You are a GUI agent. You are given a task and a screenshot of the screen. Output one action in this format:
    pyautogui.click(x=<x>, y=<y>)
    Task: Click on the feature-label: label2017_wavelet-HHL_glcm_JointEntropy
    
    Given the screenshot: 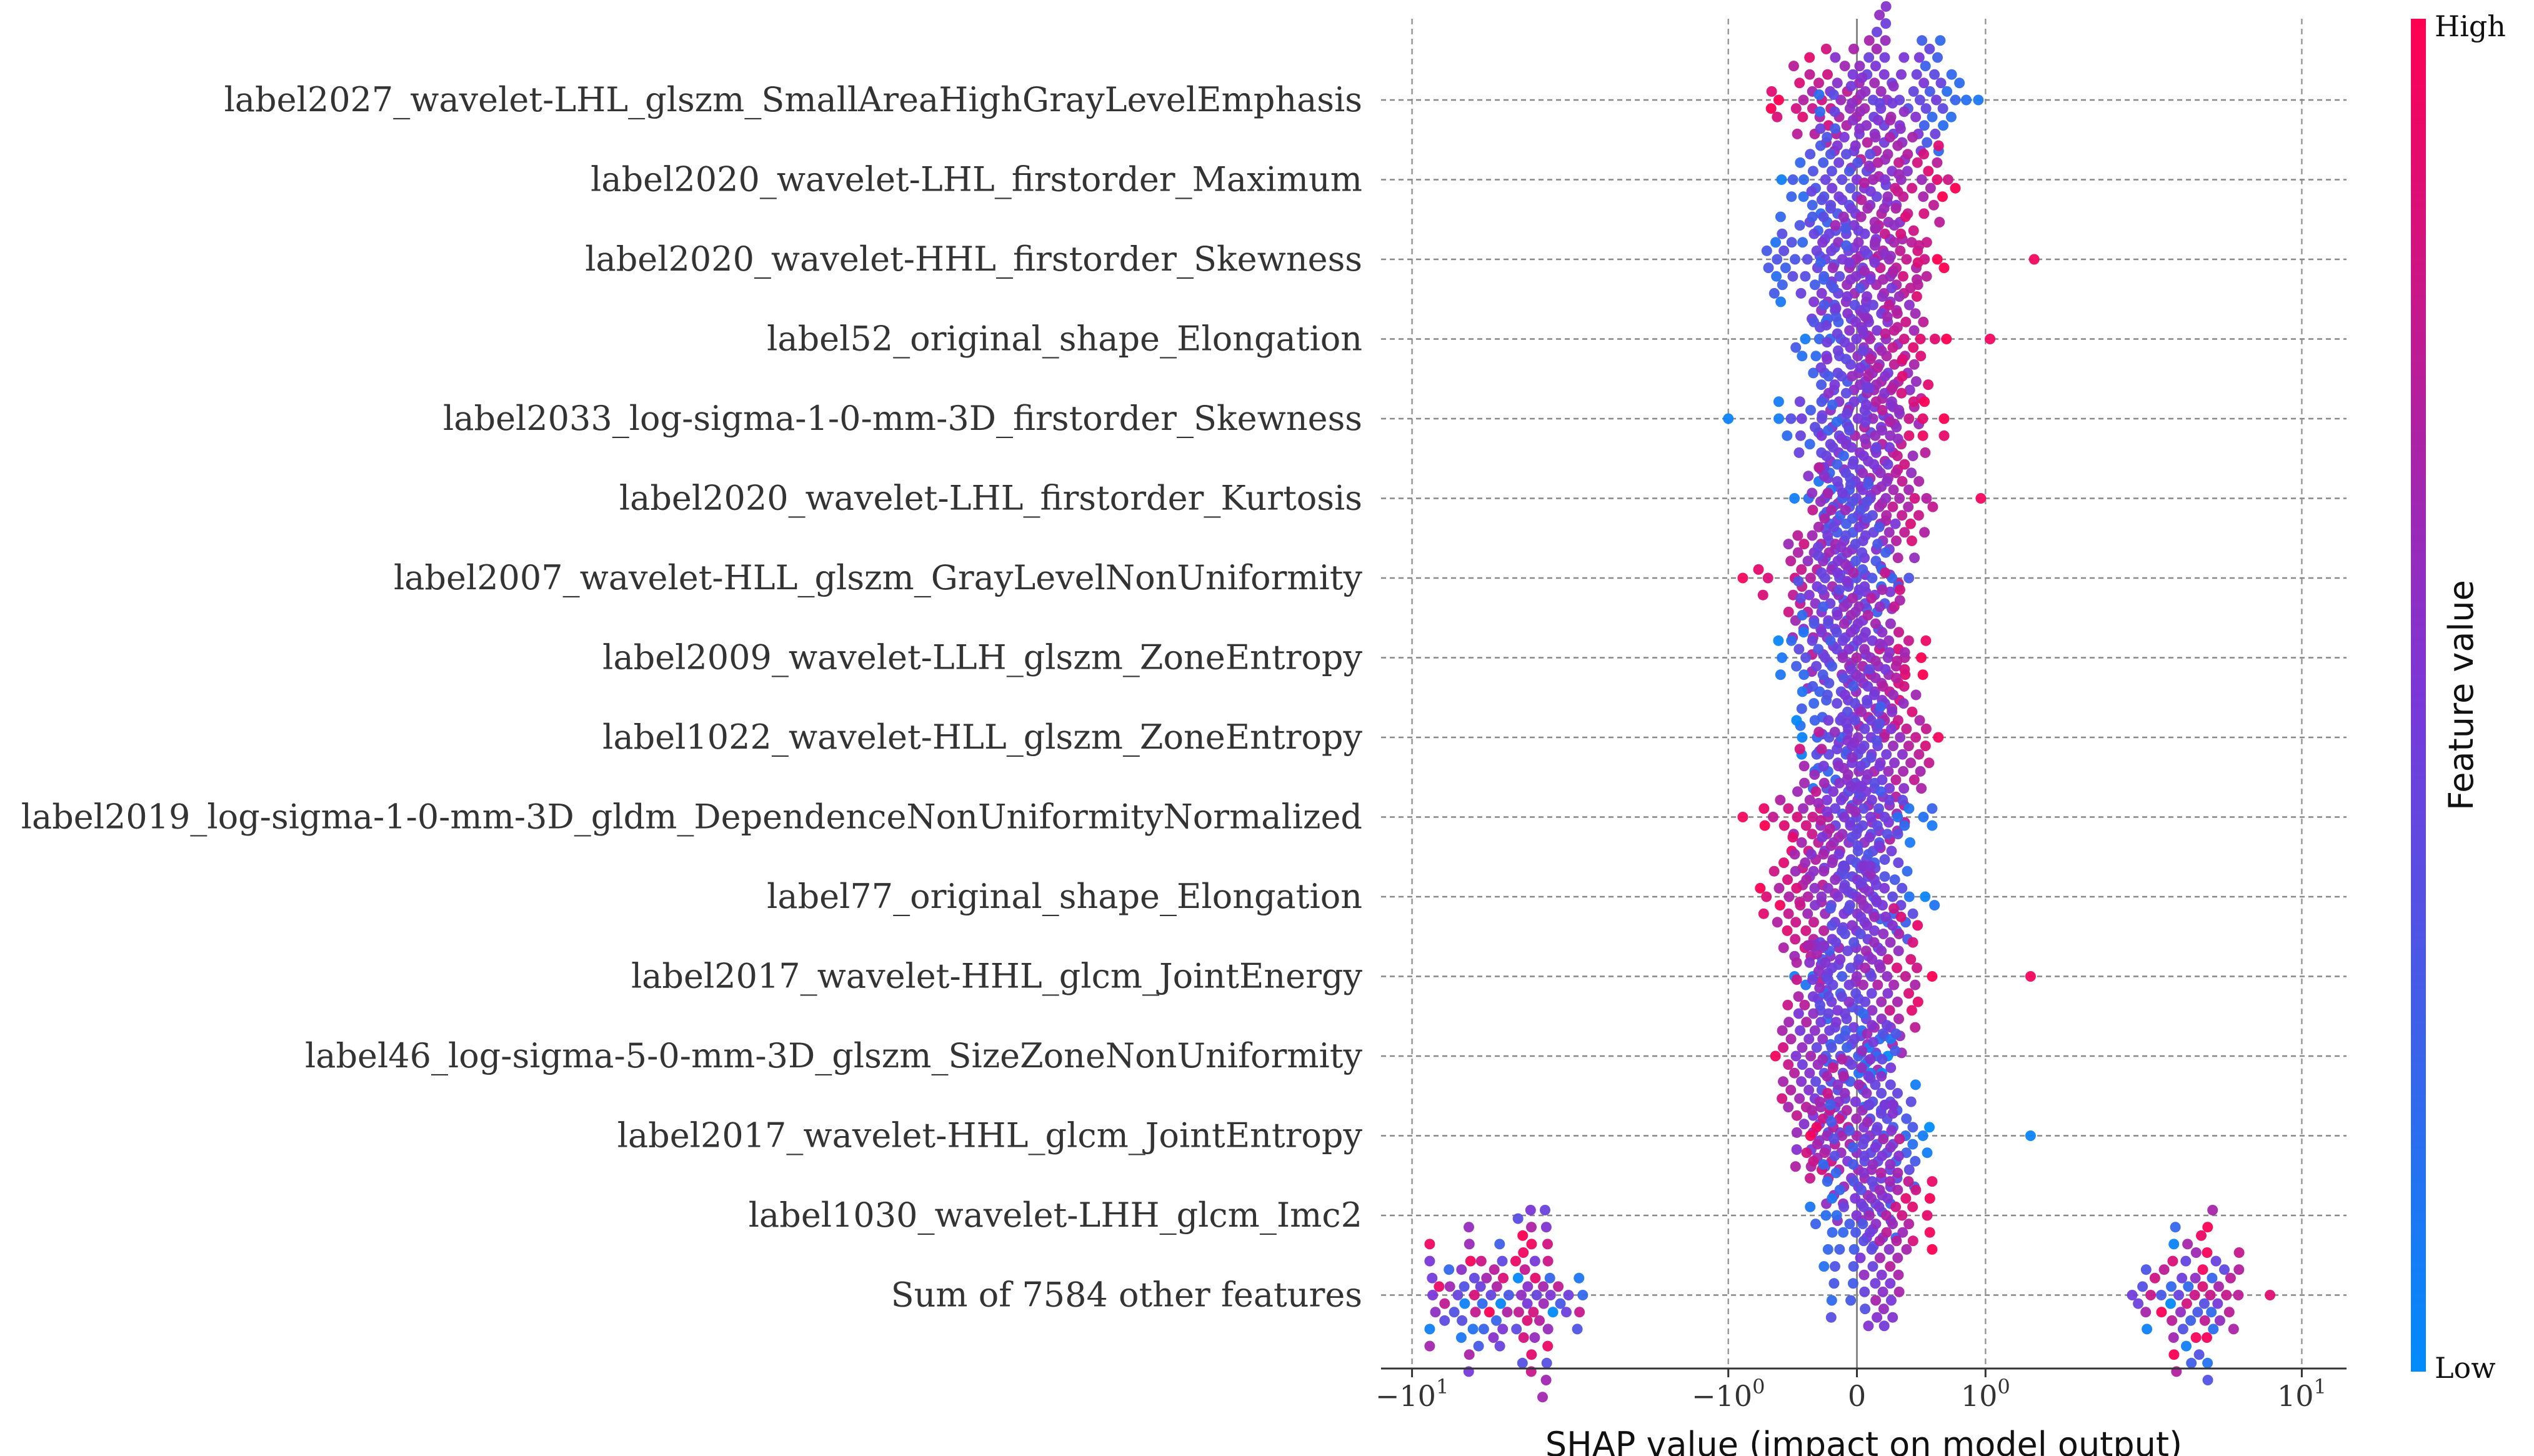 What is the action you would take?
    pyautogui.click(x=990, y=1135)
    